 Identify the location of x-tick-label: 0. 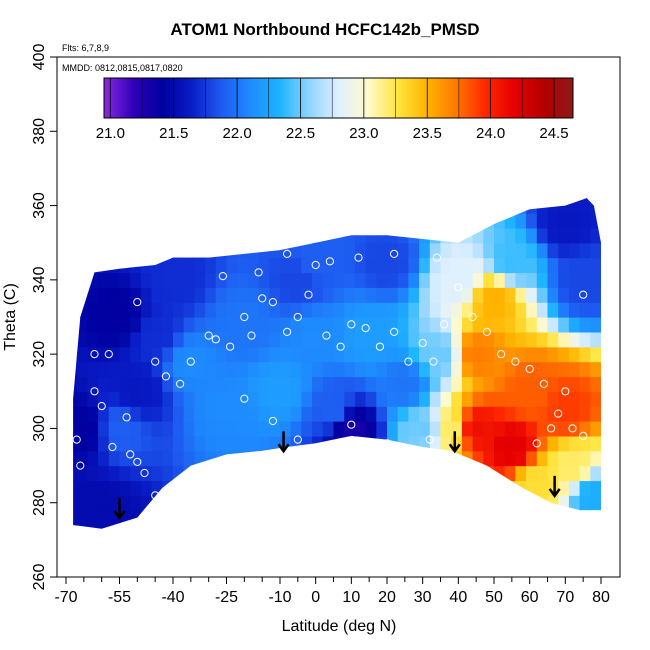
(315, 597).